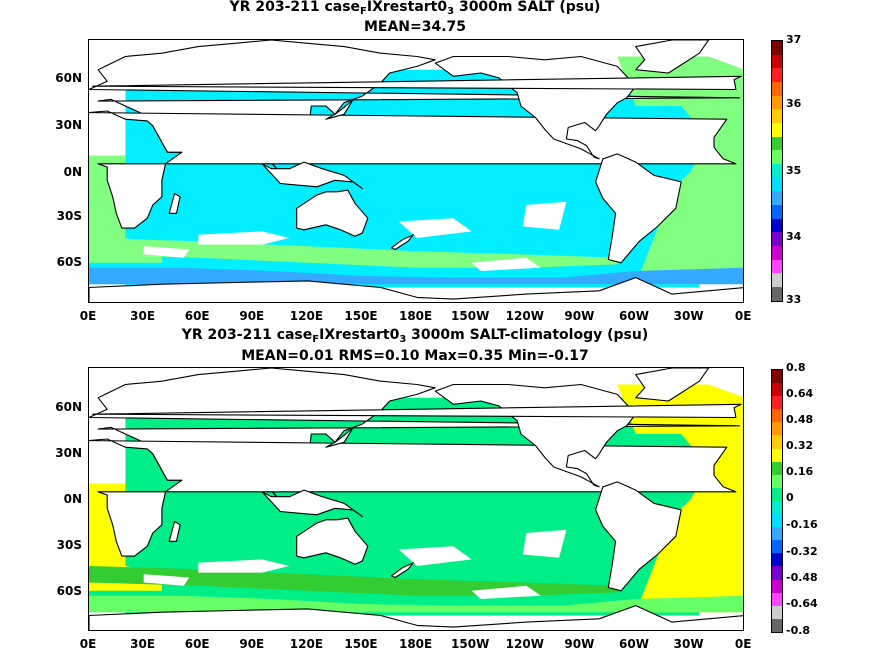 Image resolution: width=875 pixels, height=656 pixels. I want to click on coastline-antarctica, so click(416, 617).